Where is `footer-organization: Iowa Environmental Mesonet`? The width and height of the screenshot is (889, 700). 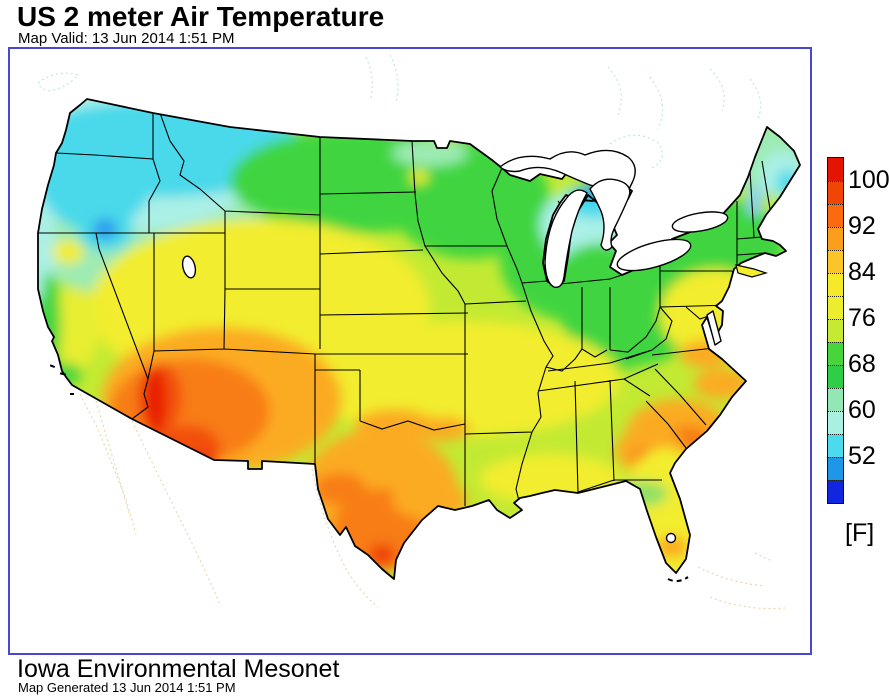
footer-organization: Iowa Environmental Mesonet is located at coordinates (178, 669).